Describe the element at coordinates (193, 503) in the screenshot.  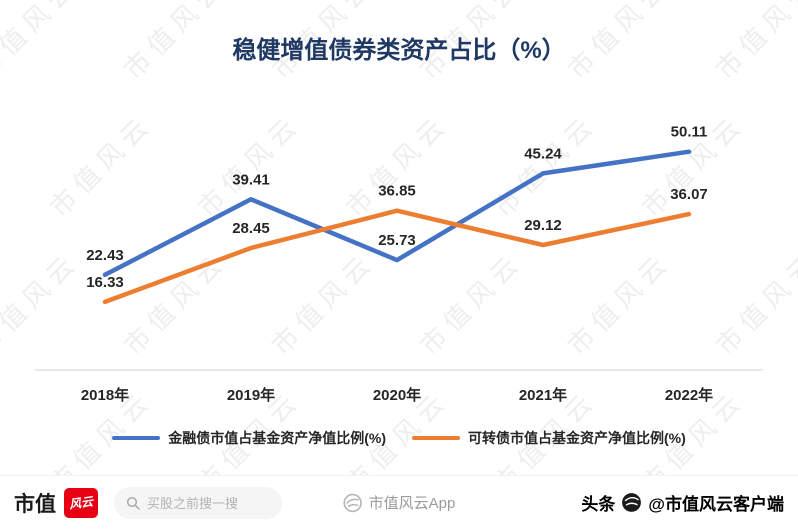
I see `search-placeholder: 买股之前搜一搜` at that location.